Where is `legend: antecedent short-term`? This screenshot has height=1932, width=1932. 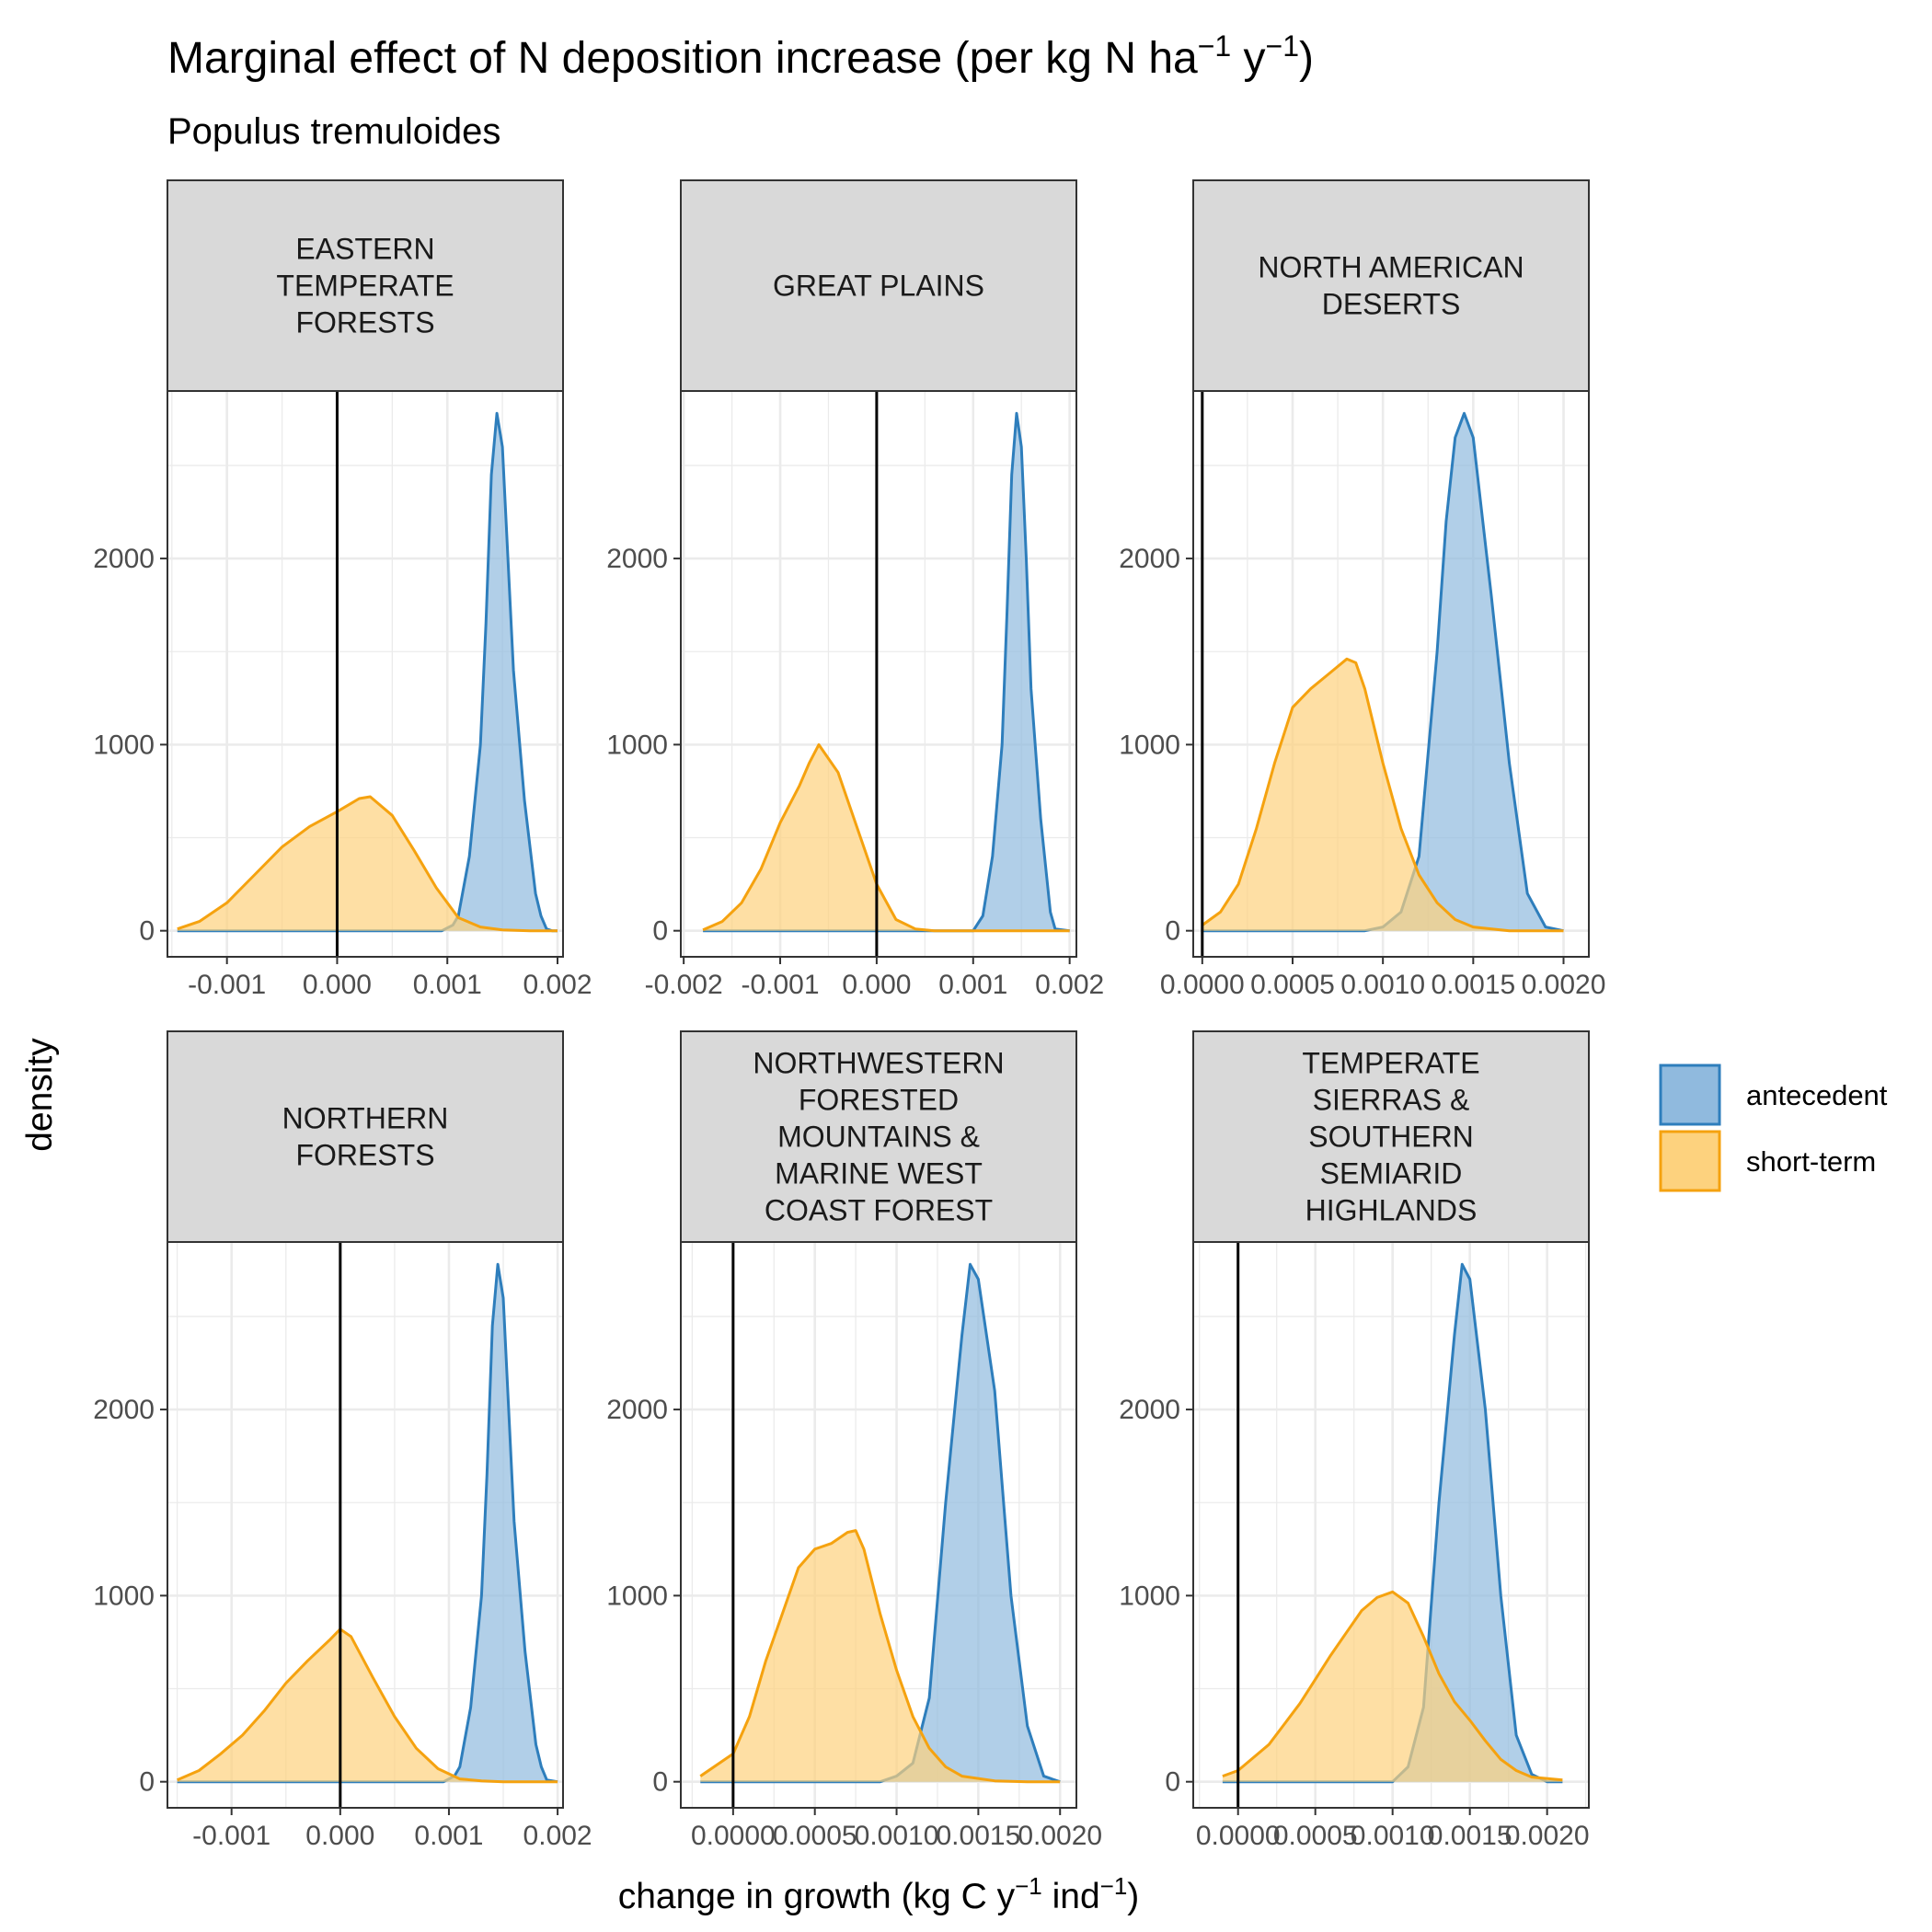 legend: antecedent short-term is located at coordinates (1773, 1128).